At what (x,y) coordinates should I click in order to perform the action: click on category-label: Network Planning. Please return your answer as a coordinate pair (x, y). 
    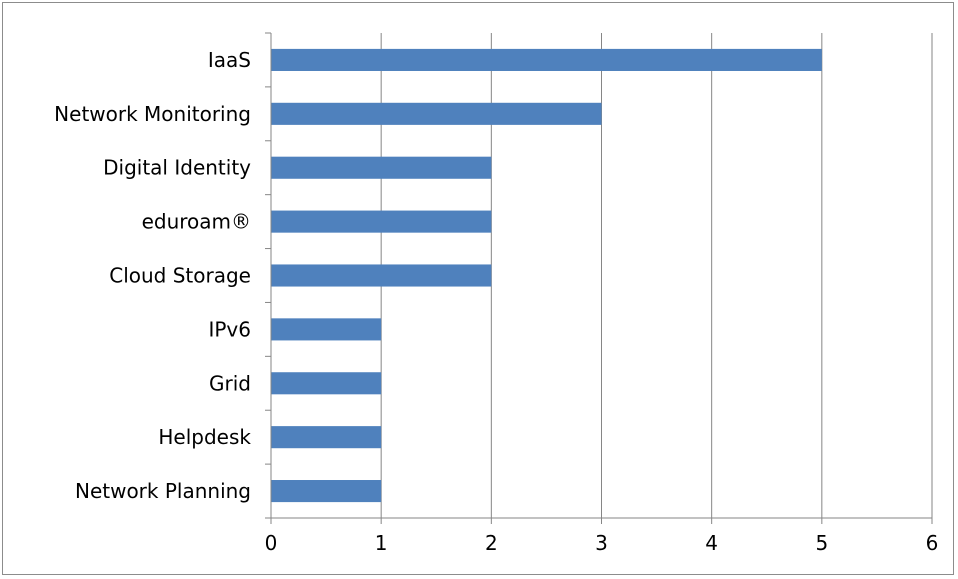
    Looking at the image, I should click on (163, 491).